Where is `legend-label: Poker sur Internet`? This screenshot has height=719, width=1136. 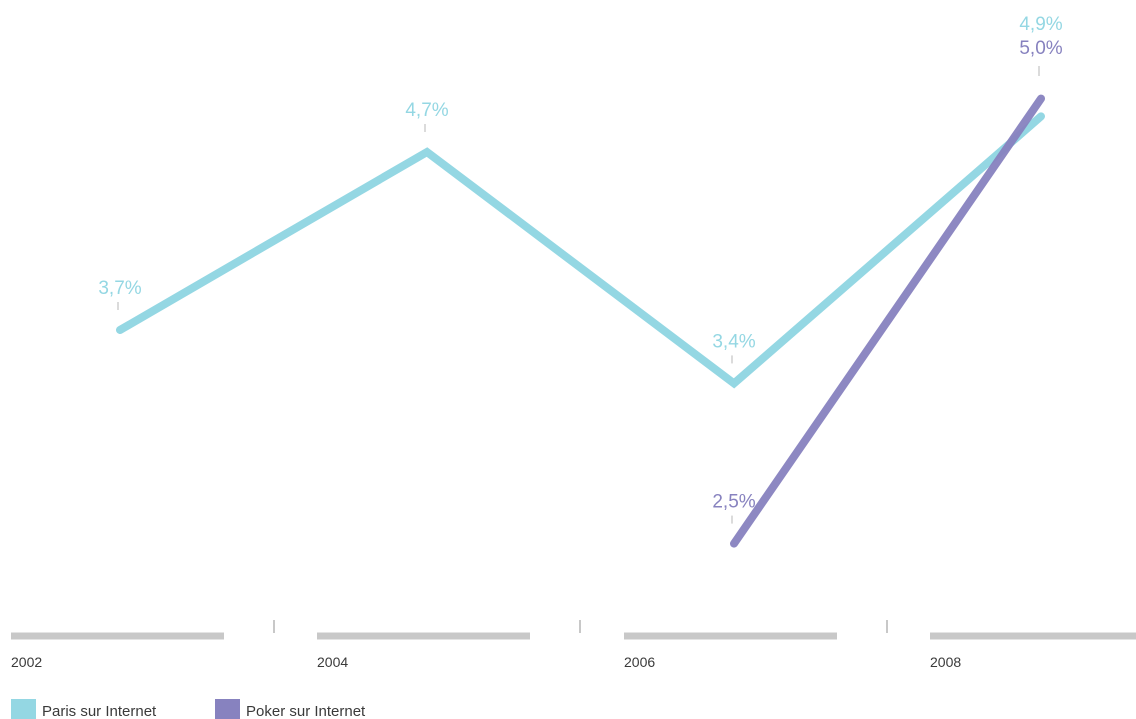 legend-label: Poker sur Internet is located at coordinates (306, 711).